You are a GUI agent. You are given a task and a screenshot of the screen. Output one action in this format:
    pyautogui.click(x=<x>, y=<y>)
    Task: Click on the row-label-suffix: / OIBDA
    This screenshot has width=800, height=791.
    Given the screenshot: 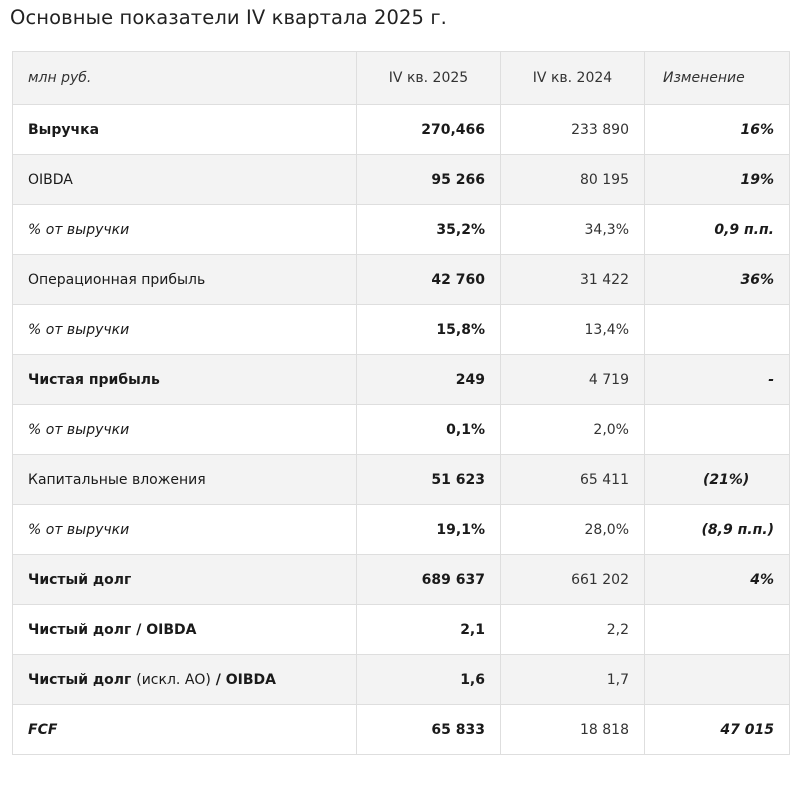 What is the action you would take?
    pyautogui.click(x=243, y=679)
    